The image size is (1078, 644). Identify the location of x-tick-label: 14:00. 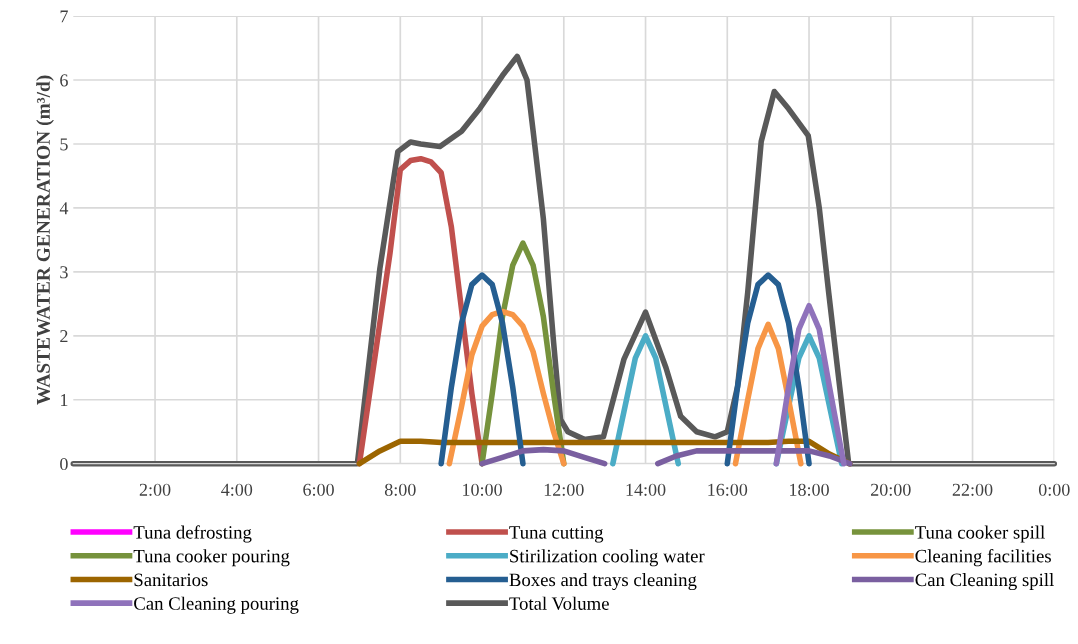
(646, 489).